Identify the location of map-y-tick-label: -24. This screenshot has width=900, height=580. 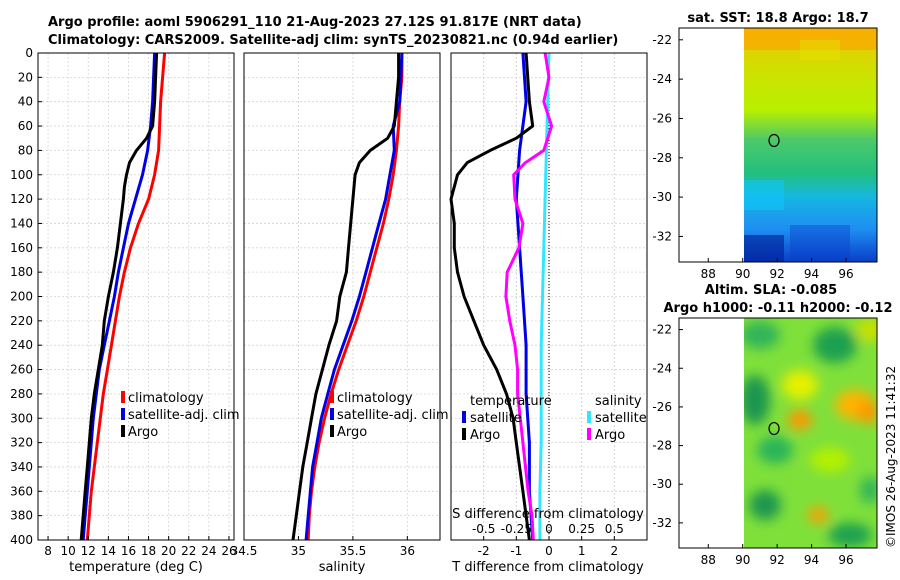
(662, 79).